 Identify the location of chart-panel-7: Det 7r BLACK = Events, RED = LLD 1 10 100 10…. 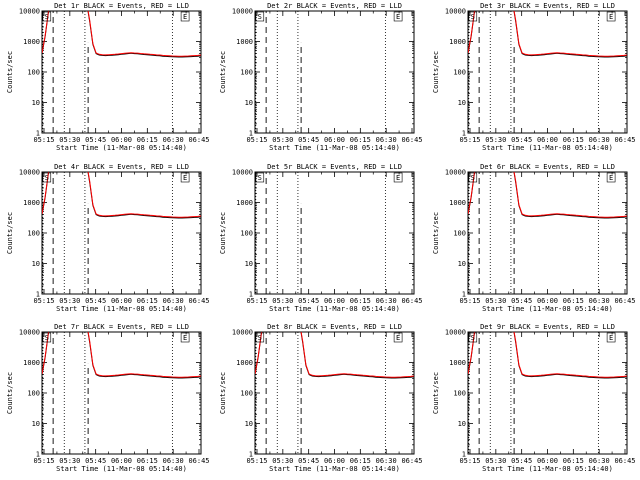
(108, 398).